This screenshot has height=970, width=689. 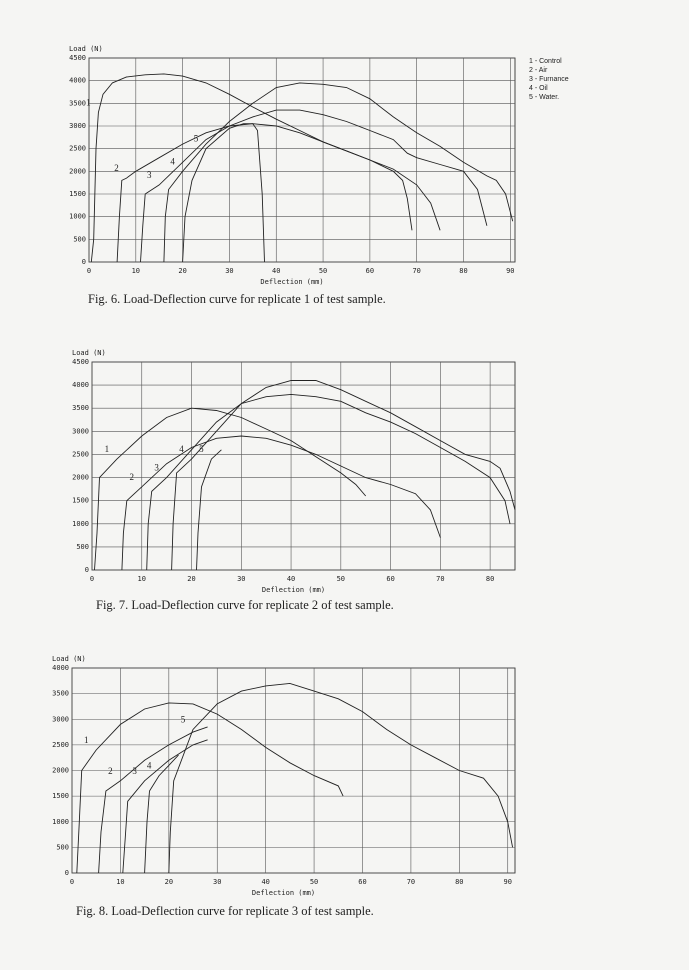 I want to click on legend-entry: 4 - Oil, so click(x=538, y=88).